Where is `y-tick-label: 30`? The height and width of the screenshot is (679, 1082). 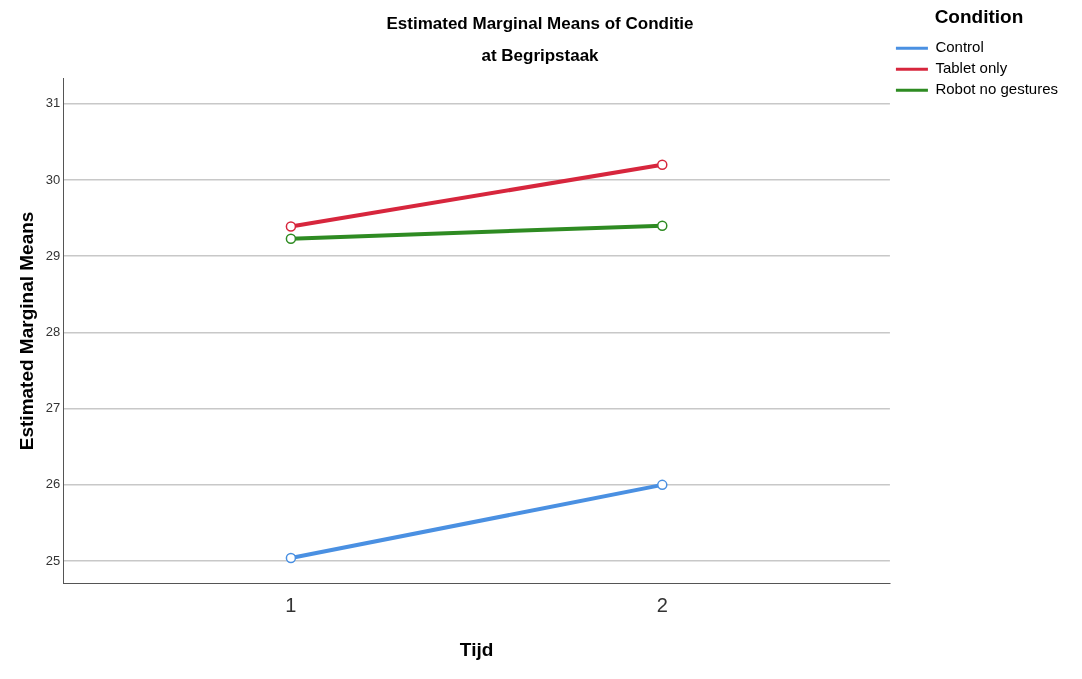 y-tick-label: 30 is located at coordinates (53, 179).